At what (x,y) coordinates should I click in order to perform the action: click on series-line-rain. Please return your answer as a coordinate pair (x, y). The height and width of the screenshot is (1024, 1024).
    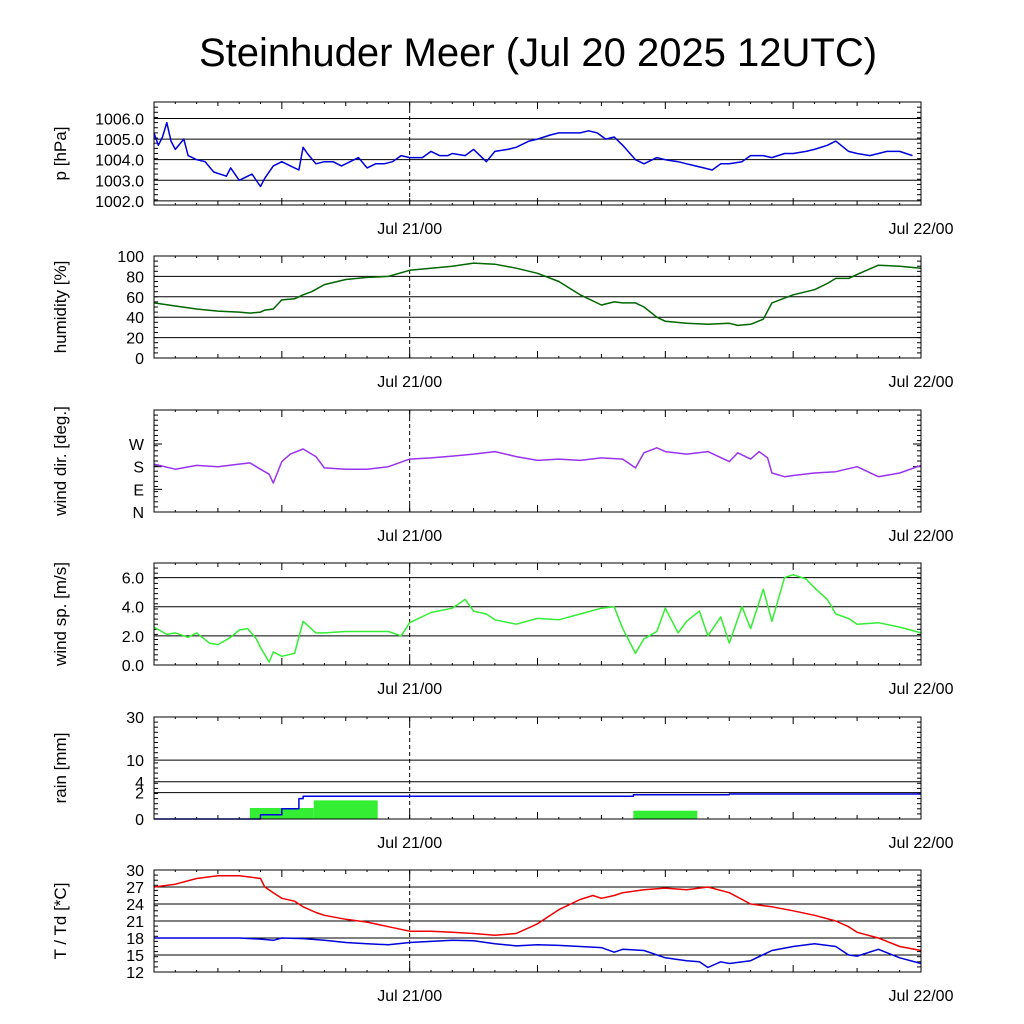
    Looking at the image, I should click on (537, 806).